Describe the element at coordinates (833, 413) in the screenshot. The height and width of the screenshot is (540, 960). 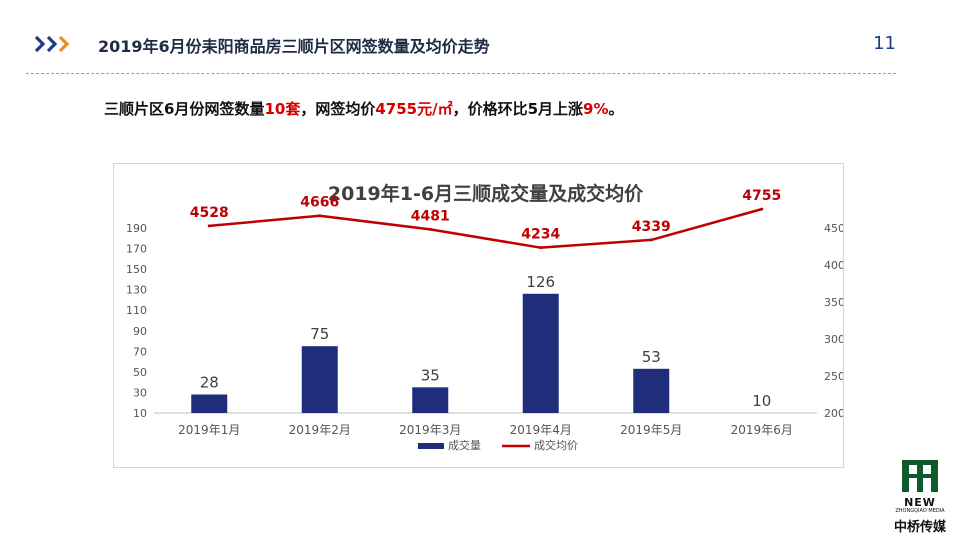
I see `y-right-tick-label: 2000` at that location.